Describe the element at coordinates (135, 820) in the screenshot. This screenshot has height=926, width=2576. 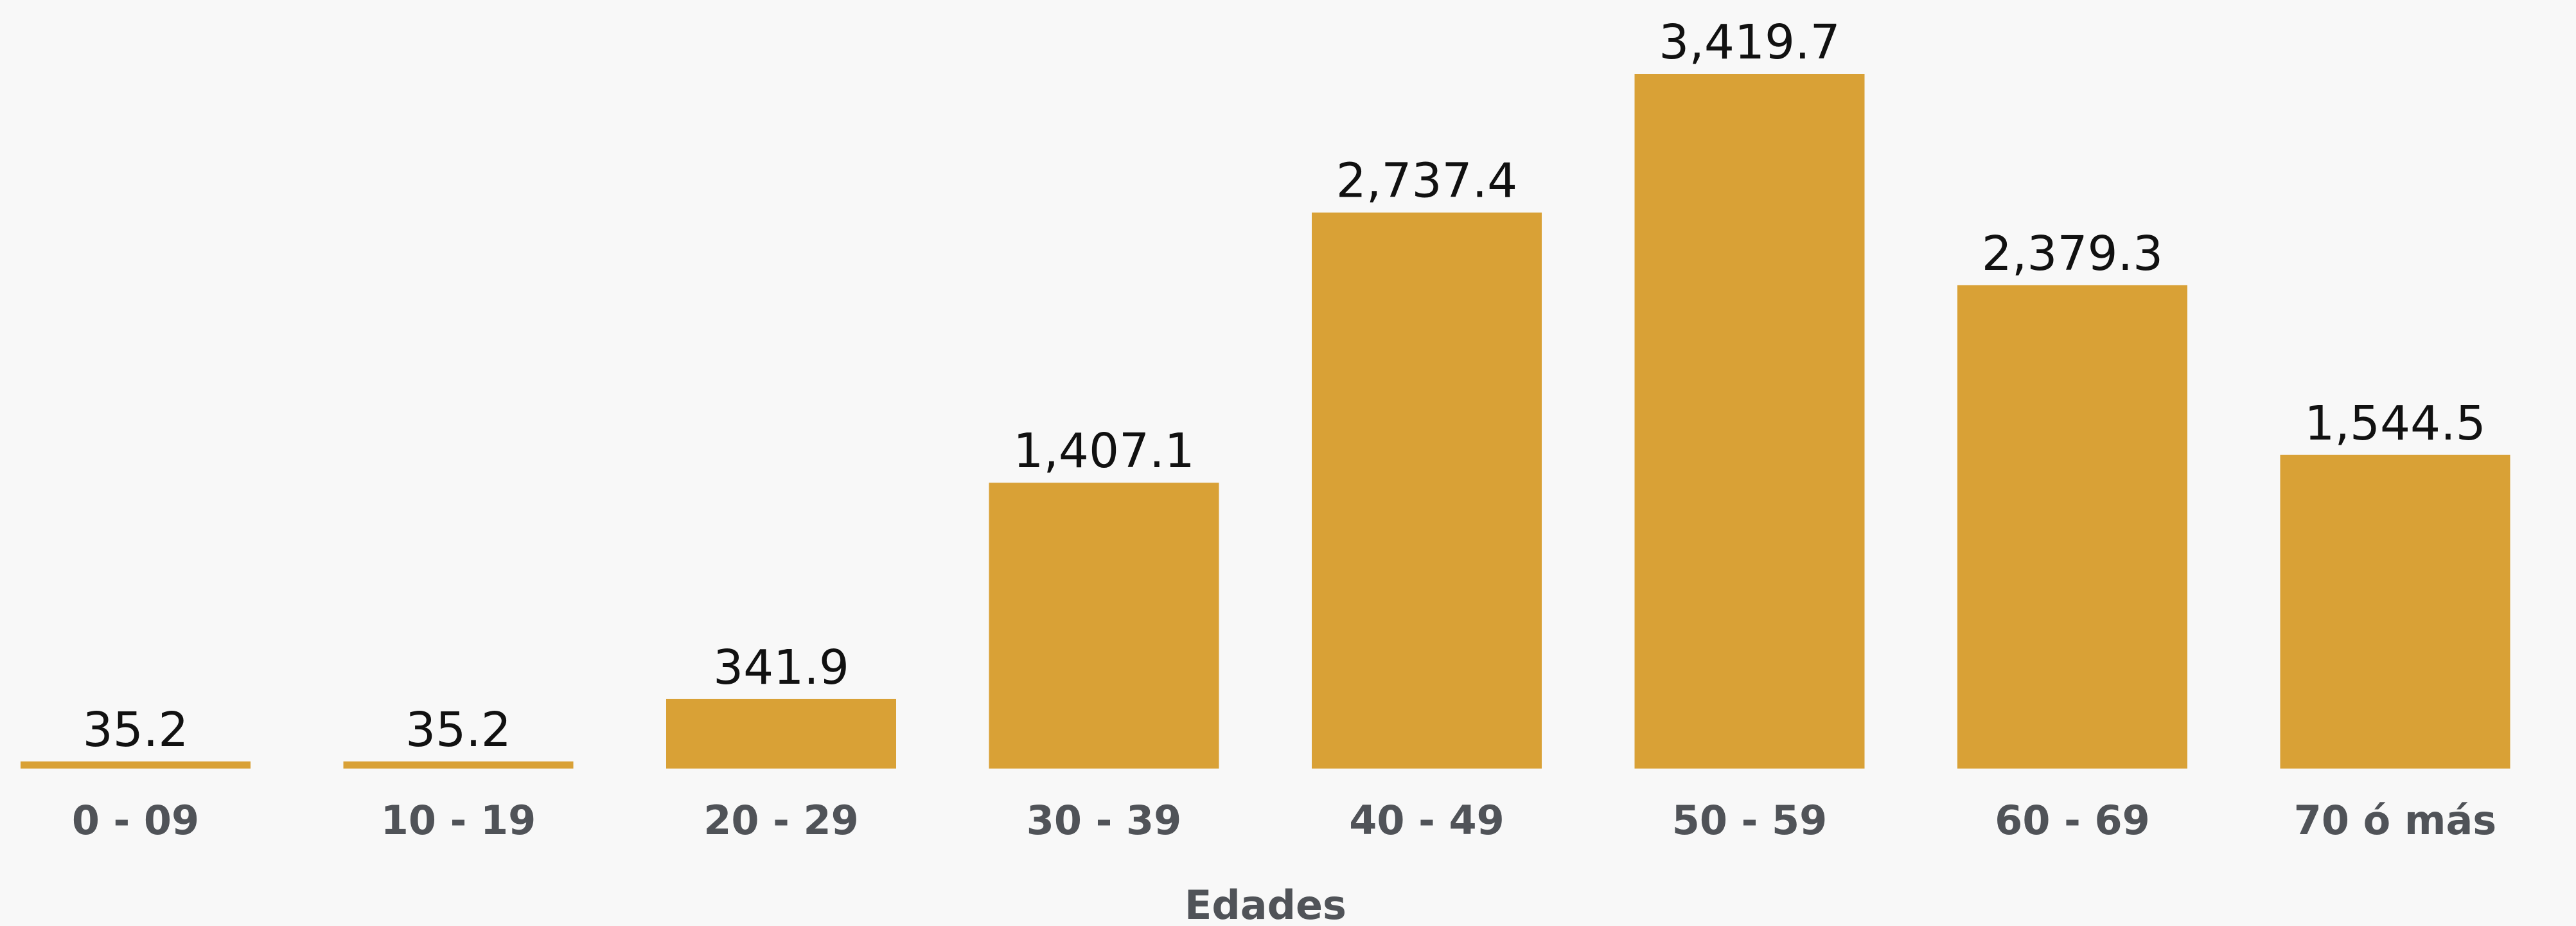
I see `x-tick-label-0: 0 - 09` at that location.